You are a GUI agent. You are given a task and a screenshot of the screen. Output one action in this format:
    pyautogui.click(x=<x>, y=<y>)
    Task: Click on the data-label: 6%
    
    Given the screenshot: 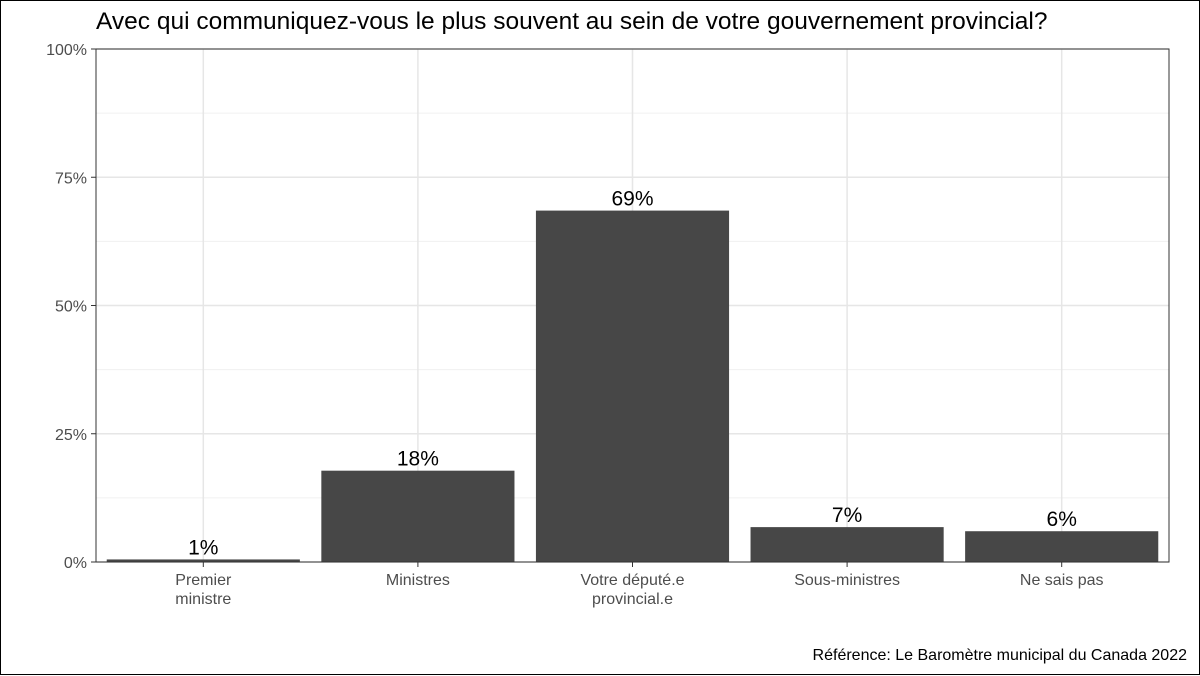 What is the action you would take?
    pyautogui.click(x=1062, y=519)
    